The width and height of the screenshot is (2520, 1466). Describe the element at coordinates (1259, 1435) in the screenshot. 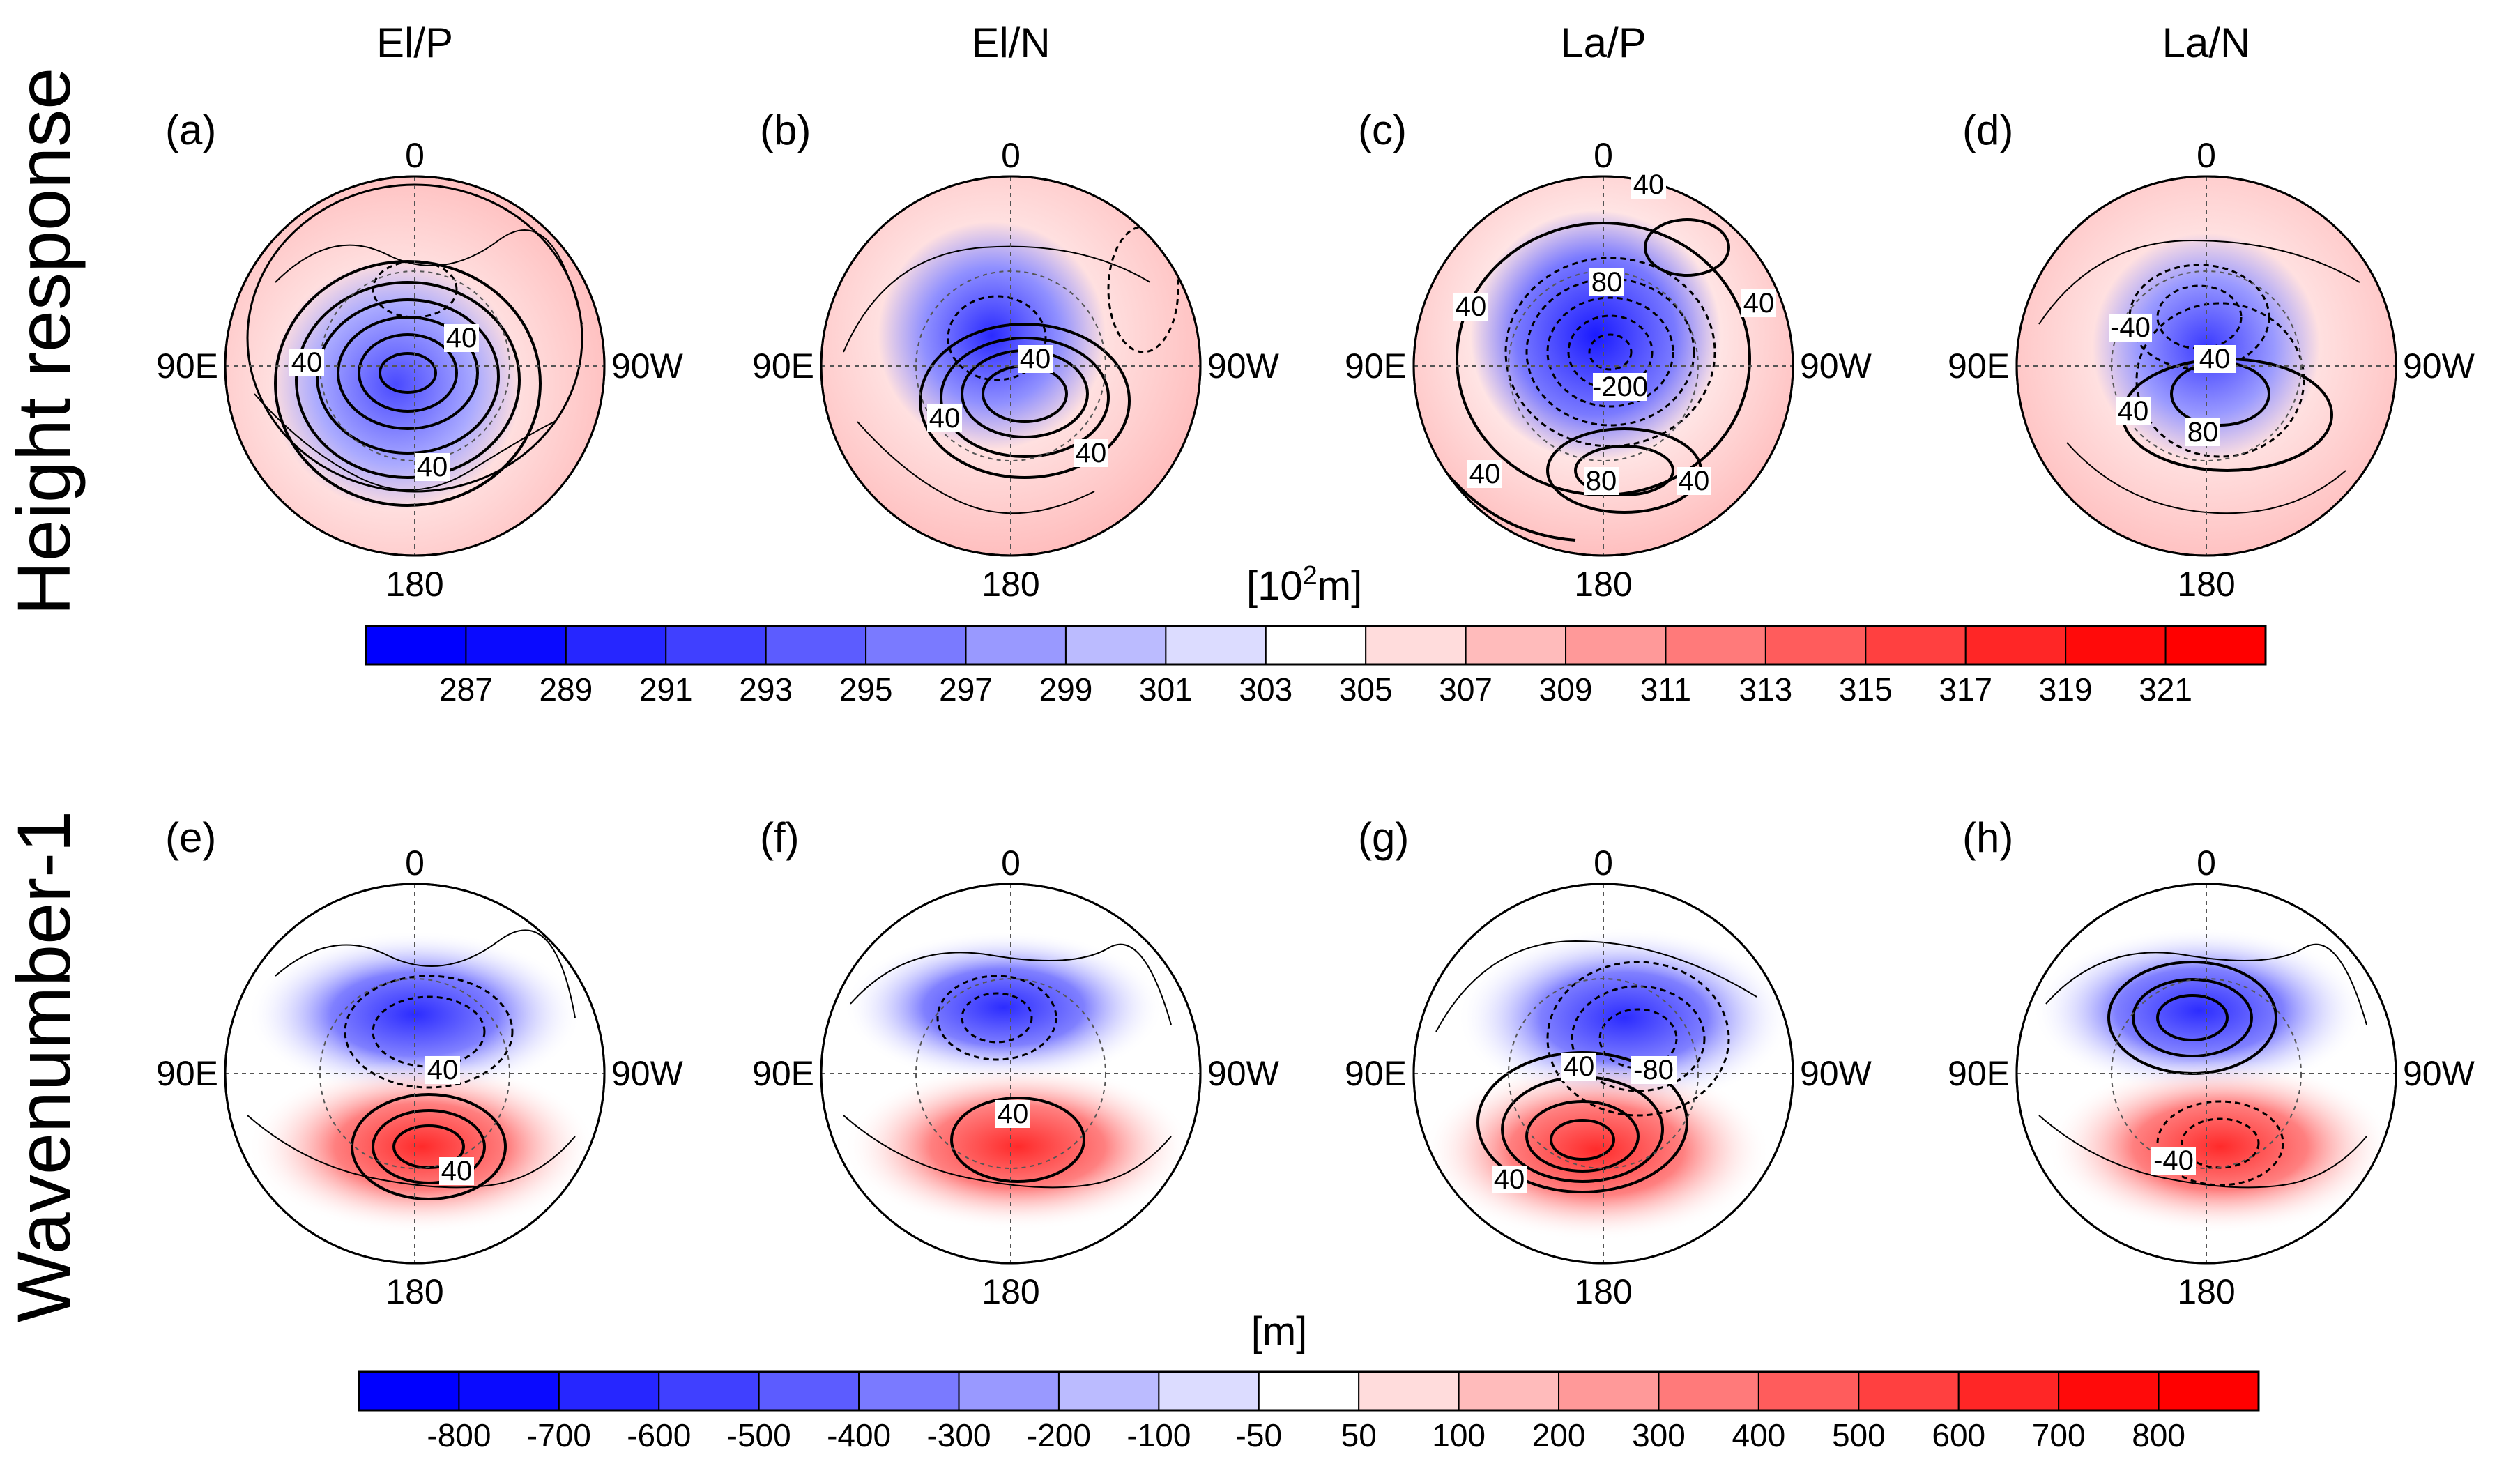

I see `colorbar-tick-label: -50` at that location.